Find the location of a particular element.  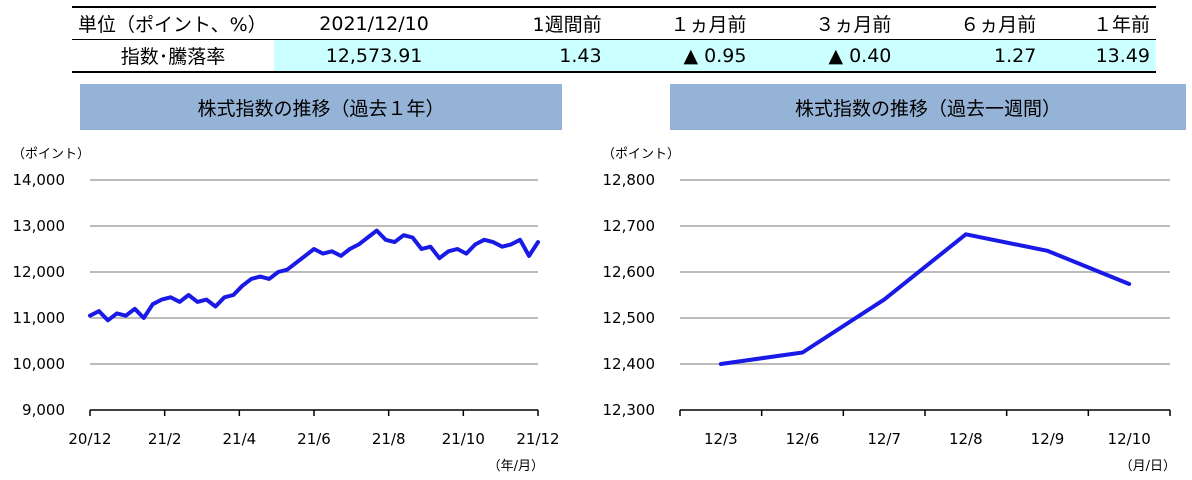

header-date: 2021/12/10 is located at coordinates (374, 23).